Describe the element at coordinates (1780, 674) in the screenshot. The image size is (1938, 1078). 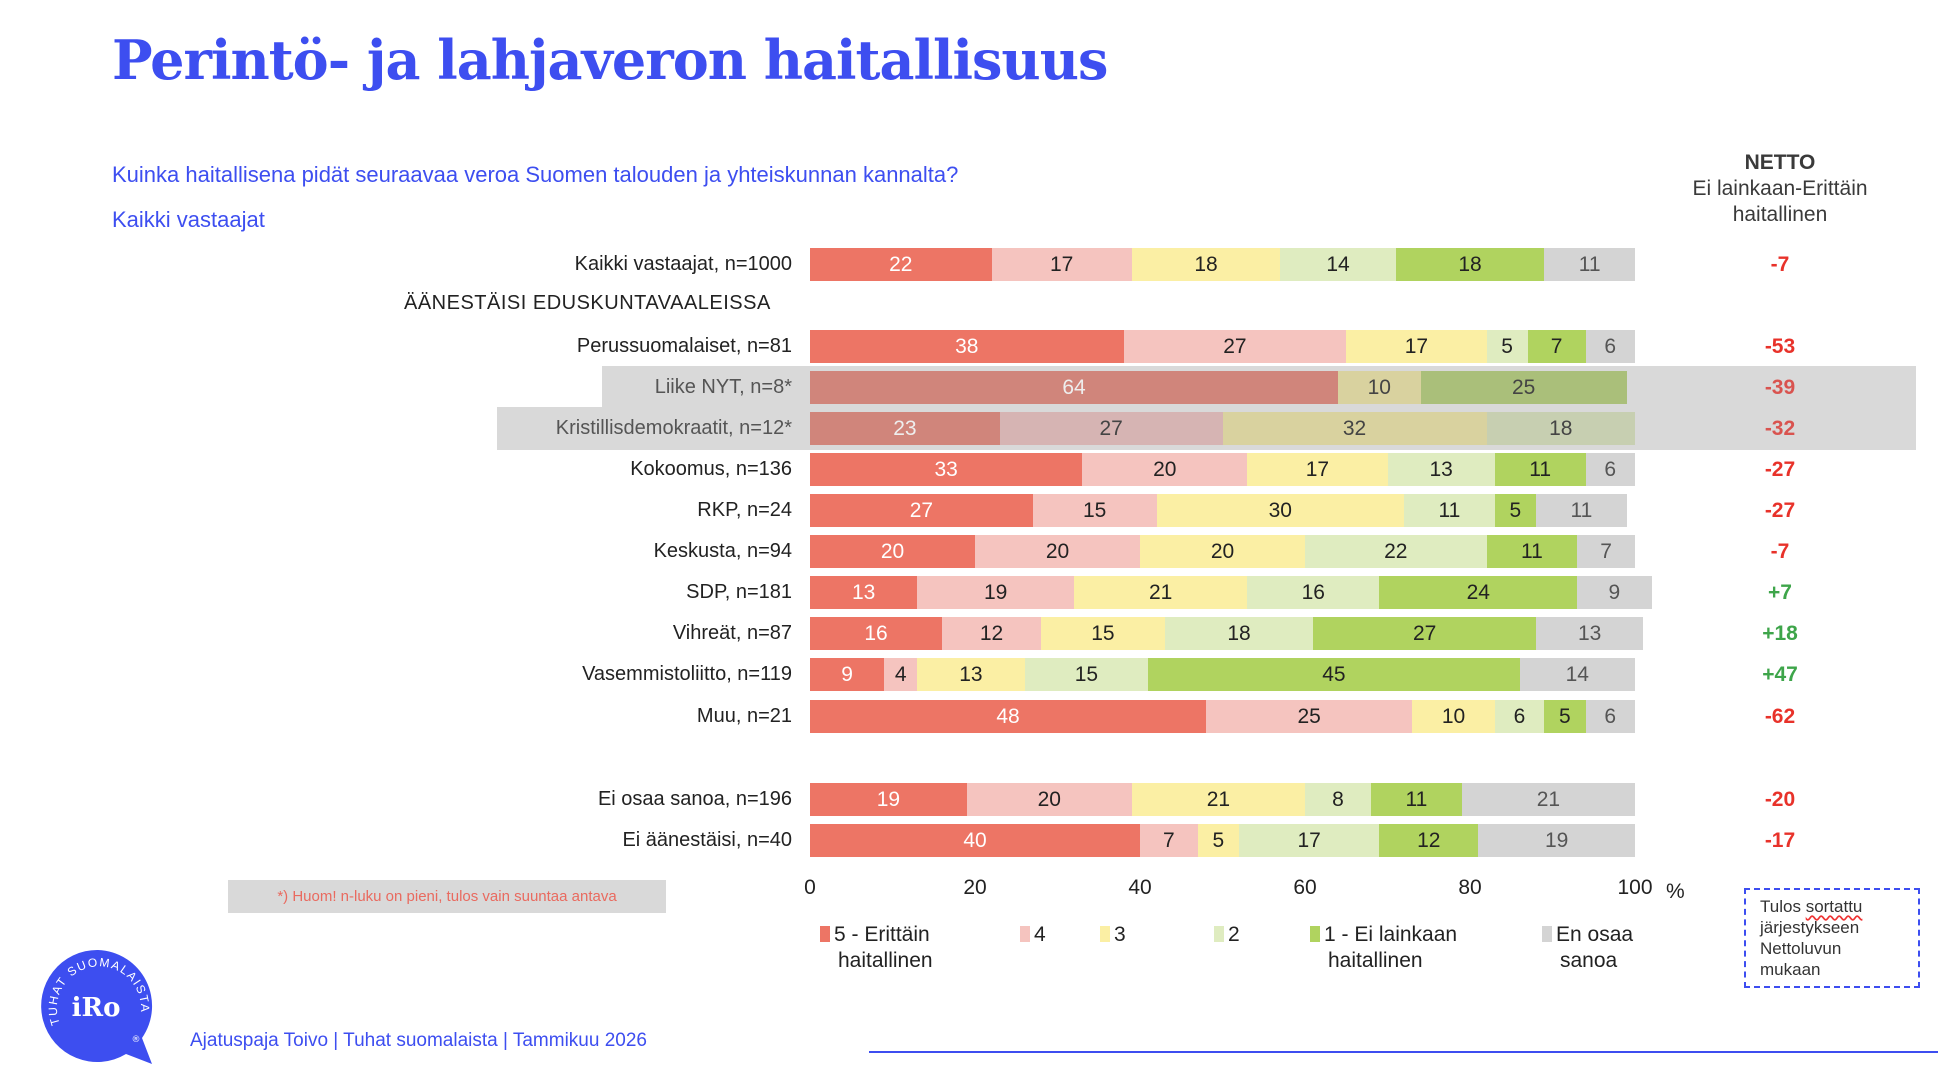
I see `netto-value: +47` at that location.